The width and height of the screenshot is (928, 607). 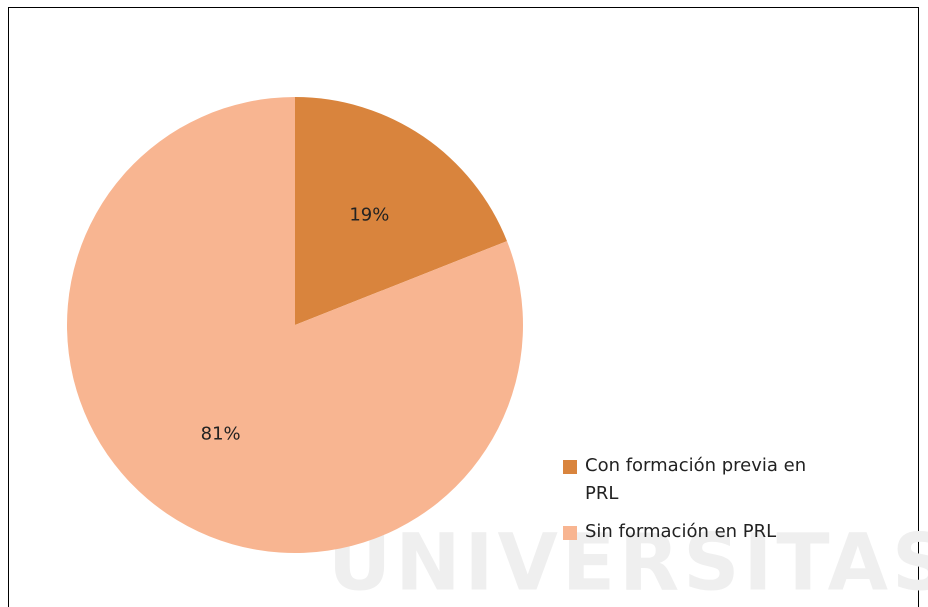 What do you see at coordinates (696, 479) in the screenshot?
I see `legend-label: Con formación previa en PRL` at bounding box center [696, 479].